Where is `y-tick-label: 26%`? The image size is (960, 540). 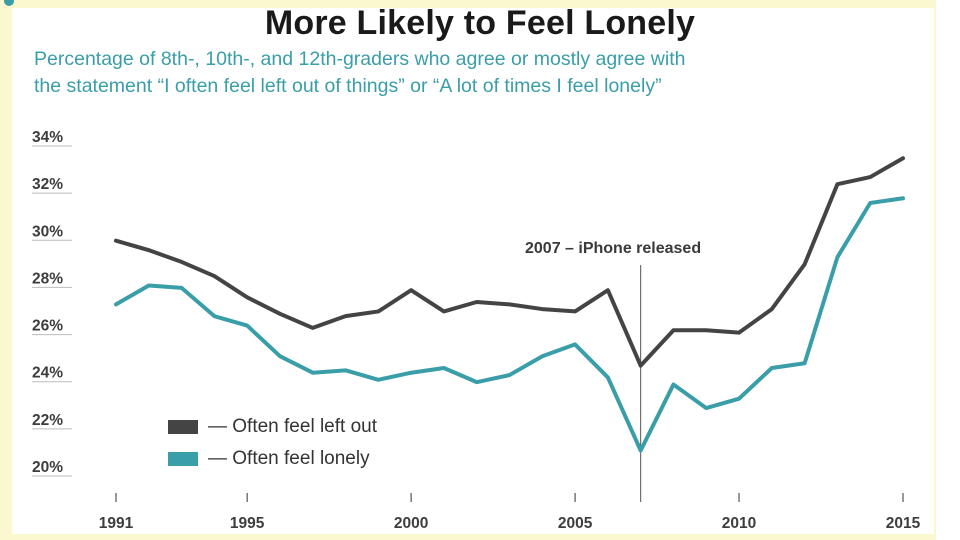 y-tick-label: 26% is located at coordinates (47, 326).